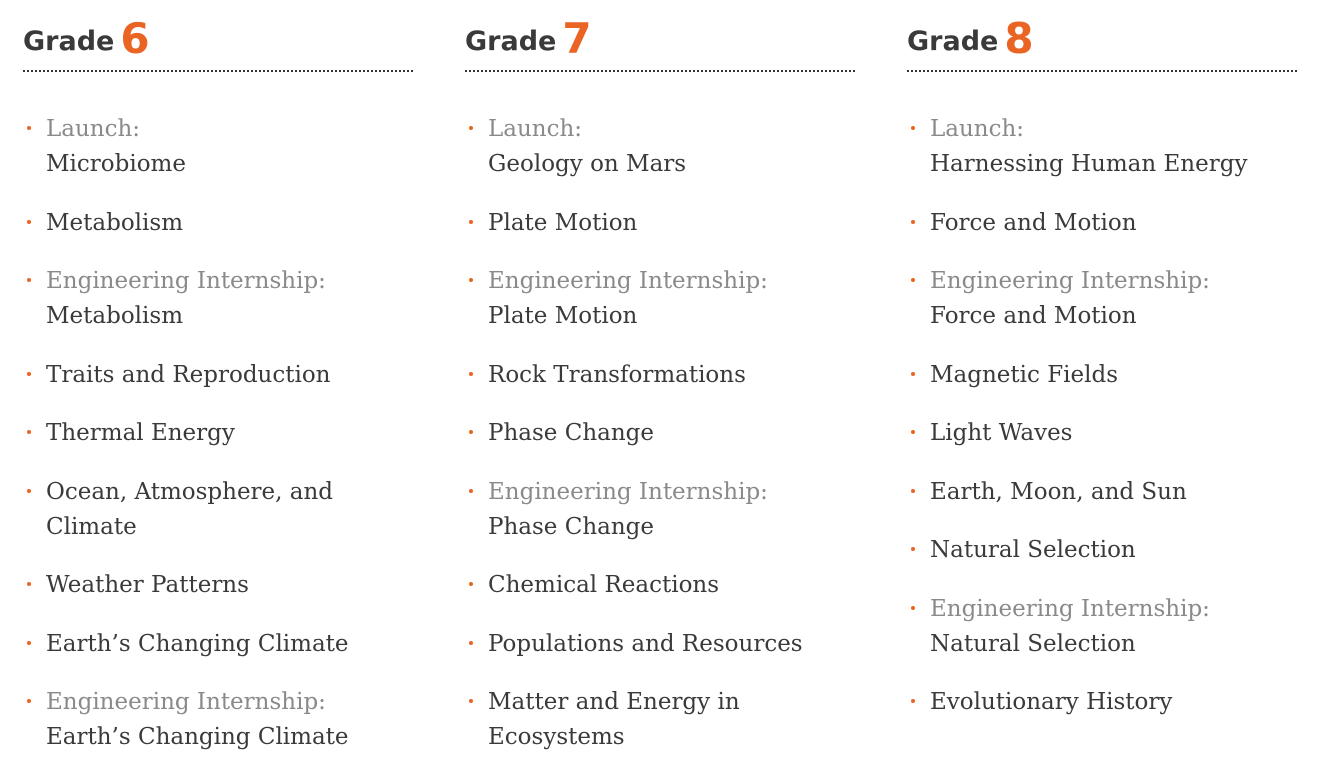 The height and width of the screenshot is (779, 1323). I want to click on unit-item: Matter and Energy in Ecosystems, so click(660, 720).